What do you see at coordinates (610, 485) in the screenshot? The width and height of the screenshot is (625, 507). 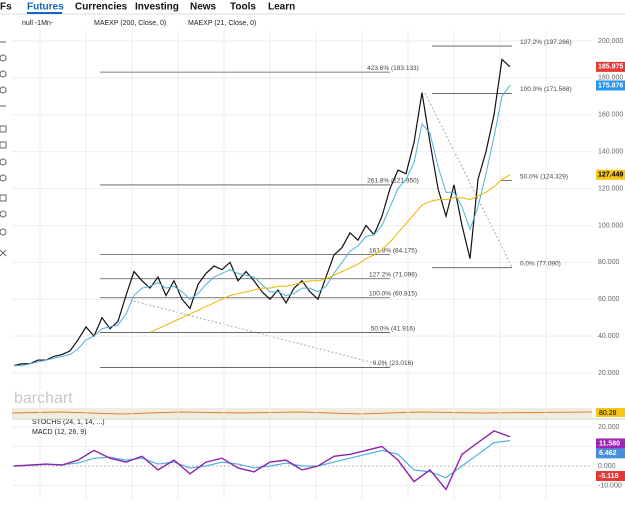 I see `macd-tick-label: -10.000` at bounding box center [610, 485].